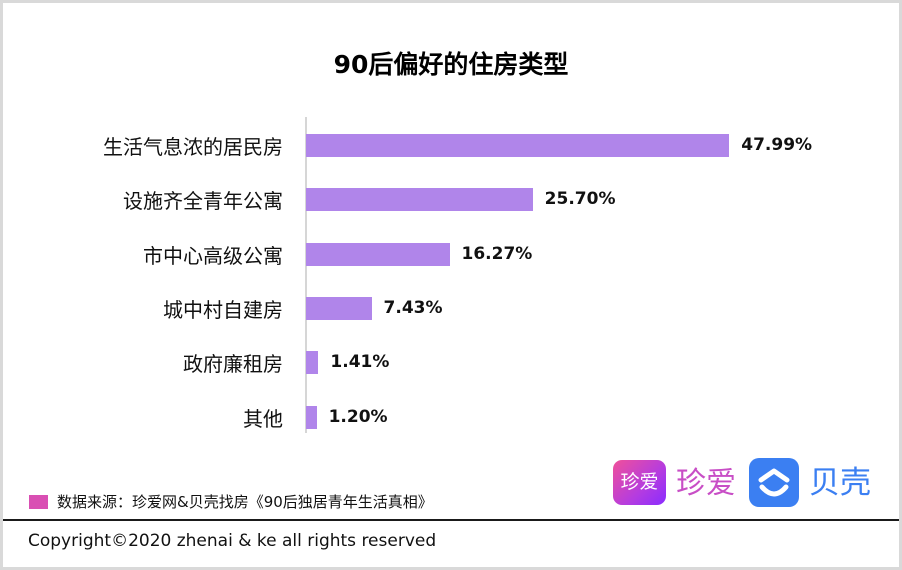 This screenshot has height=570, width=902. I want to click on footer-divider, so click(451, 520).